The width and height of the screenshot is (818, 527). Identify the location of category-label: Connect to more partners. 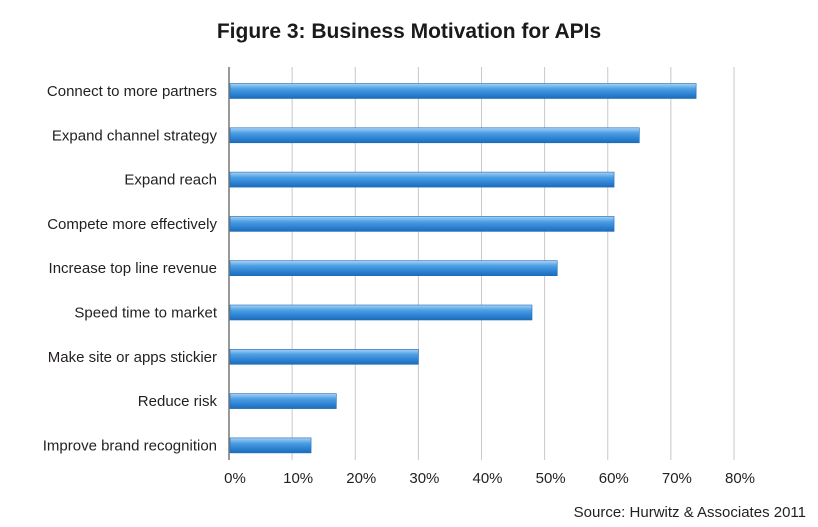
(132, 91).